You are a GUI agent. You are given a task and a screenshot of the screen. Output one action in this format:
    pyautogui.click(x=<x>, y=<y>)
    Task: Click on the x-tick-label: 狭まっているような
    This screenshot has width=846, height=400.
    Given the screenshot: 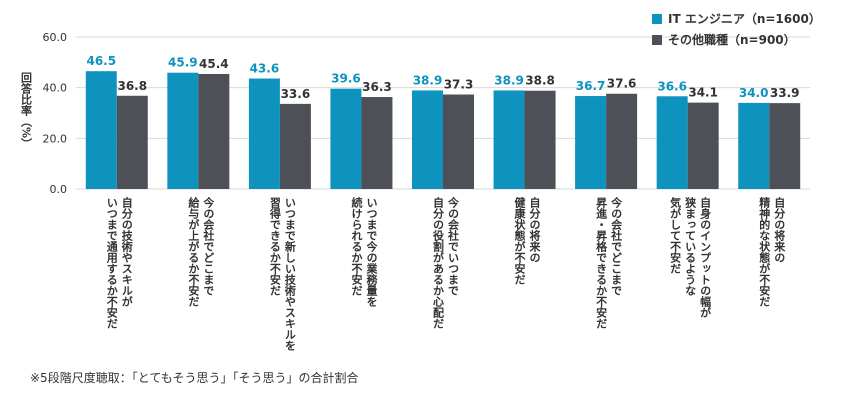 What is the action you would take?
    pyautogui.click(x=691, y=246)
    